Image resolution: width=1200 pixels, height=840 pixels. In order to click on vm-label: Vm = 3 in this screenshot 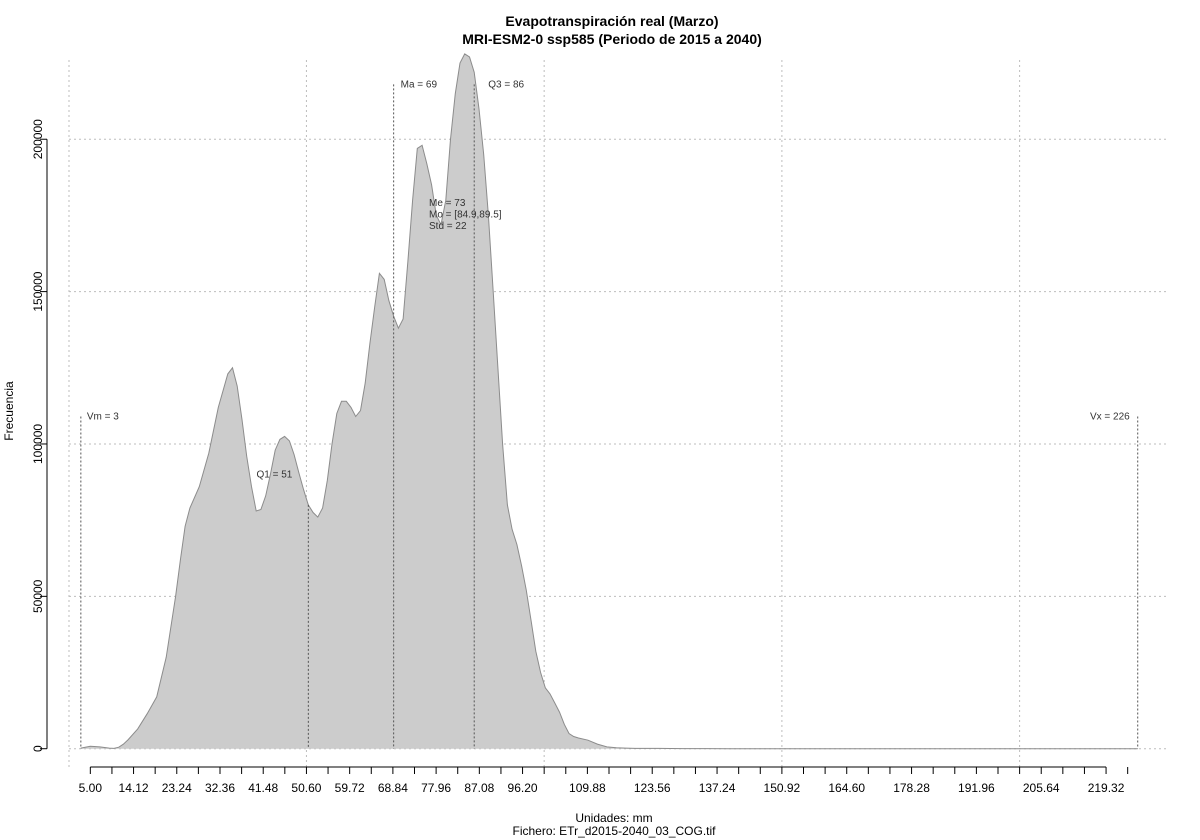, I will do `click(103, 417)`.